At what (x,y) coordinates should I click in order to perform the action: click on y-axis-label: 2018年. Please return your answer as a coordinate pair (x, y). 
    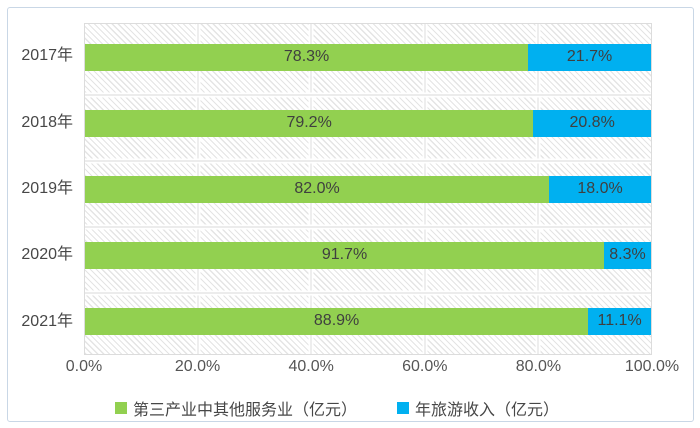
    Looking at the image, I should click on (47, 122).